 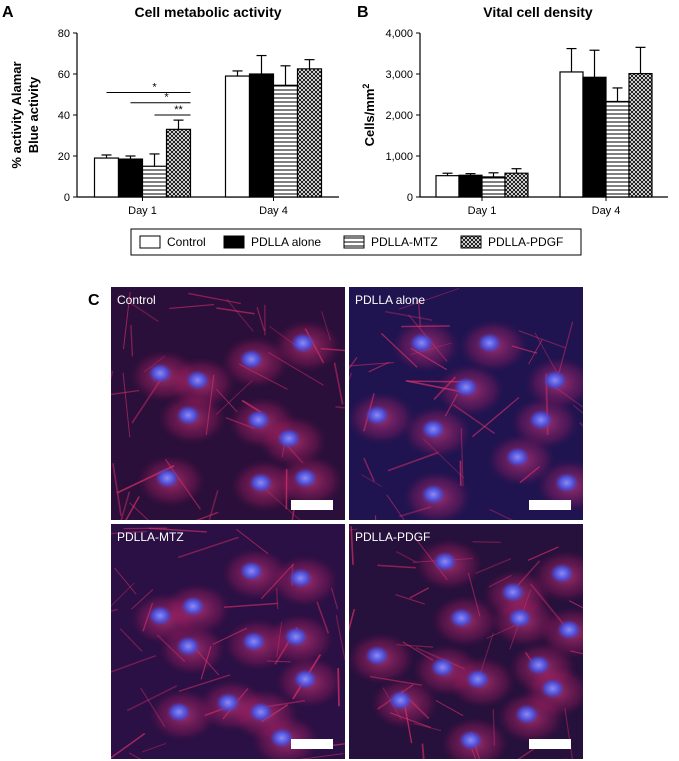 I want to click on legend-swatch-control, so click(x=150, y=242).